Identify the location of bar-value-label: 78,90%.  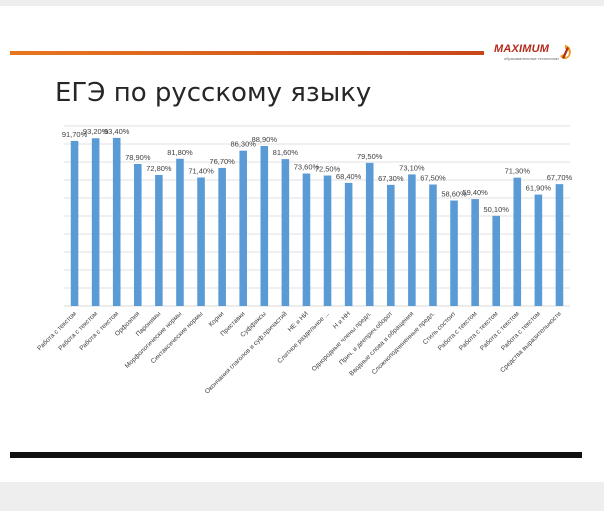
(138, 157).